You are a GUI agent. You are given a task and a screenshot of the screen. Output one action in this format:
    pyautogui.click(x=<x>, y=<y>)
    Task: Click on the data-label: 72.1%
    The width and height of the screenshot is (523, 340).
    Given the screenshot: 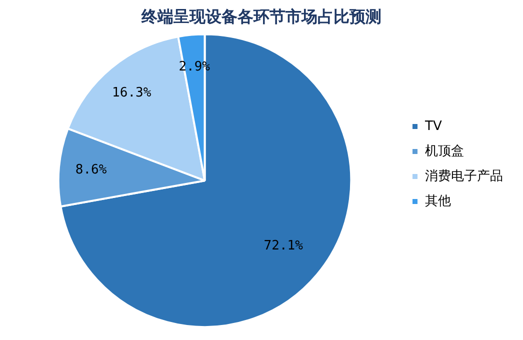 What is the action you would take?
    pyautogui.click(x=284, y=246)
    